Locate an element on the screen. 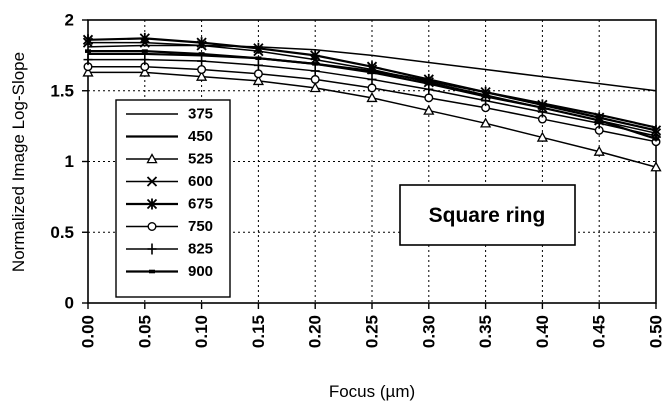  legend-item-450: 450 is located at coordinates (169, 136).